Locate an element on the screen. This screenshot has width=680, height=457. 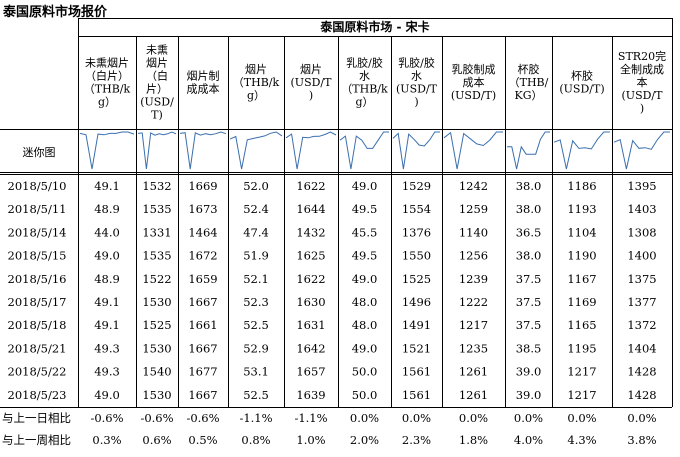
column-header-line: STR20完 is located at coordinates (642, 56).